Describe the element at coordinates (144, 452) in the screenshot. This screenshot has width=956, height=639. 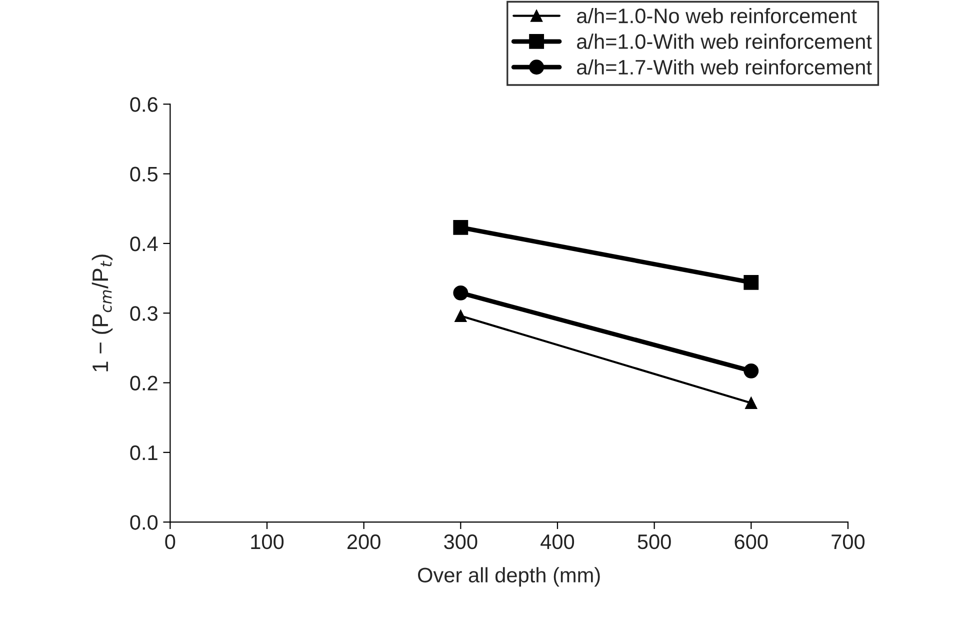
I see `y-tick-label: 0.1` at that location.